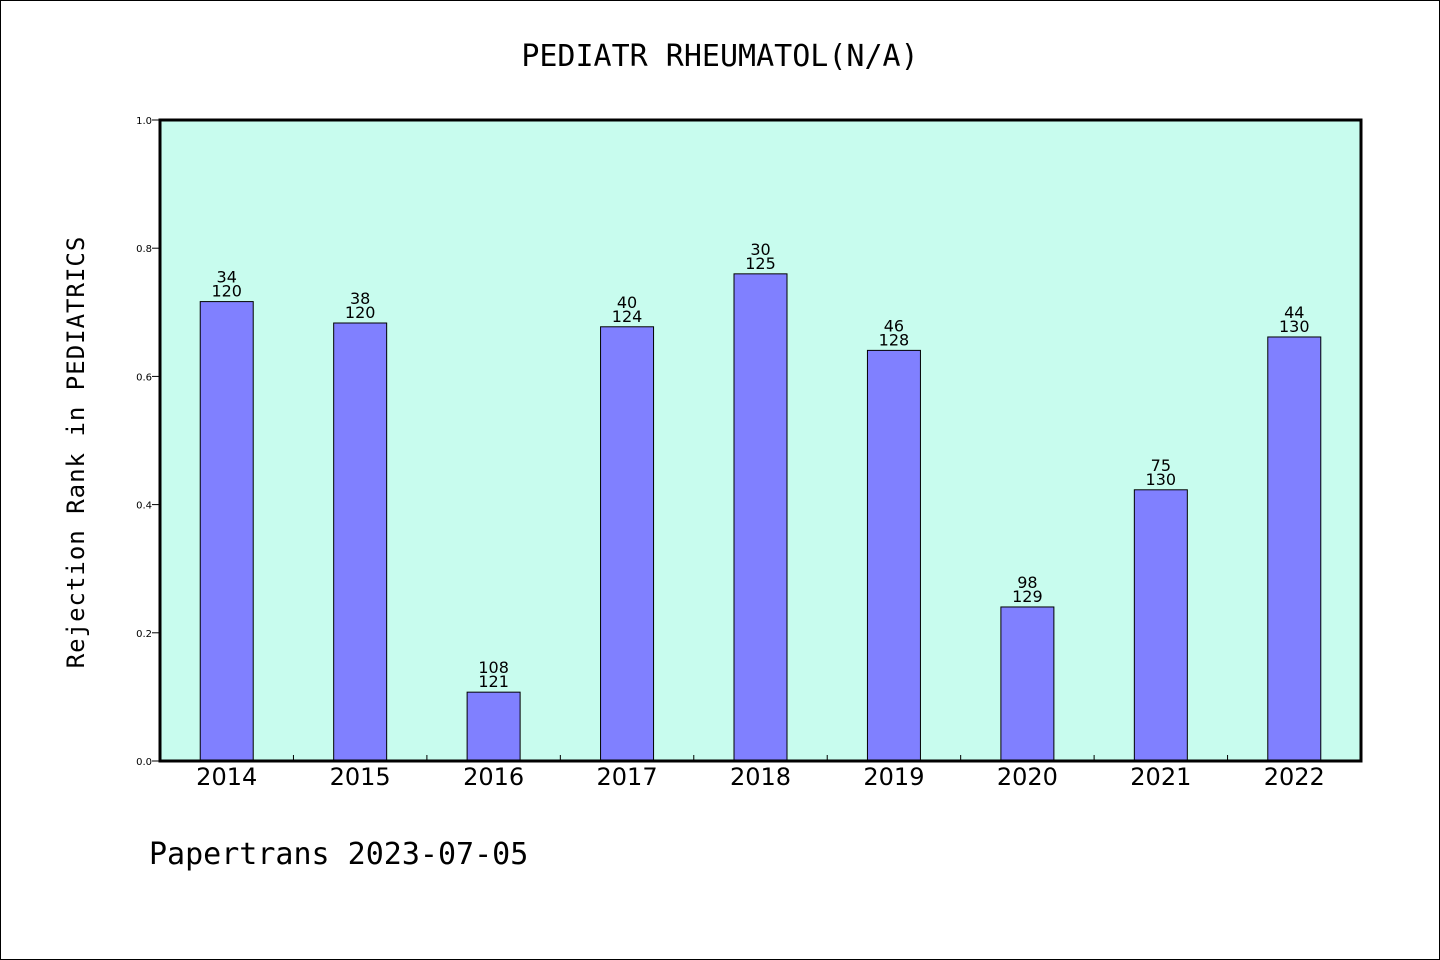 The height and width of the screenshot is (960, 1440). What do you see at coordinates (894, 339) in the screenshot?
I see `bar-label-bottom: 128` at bounding box center [894, 339].